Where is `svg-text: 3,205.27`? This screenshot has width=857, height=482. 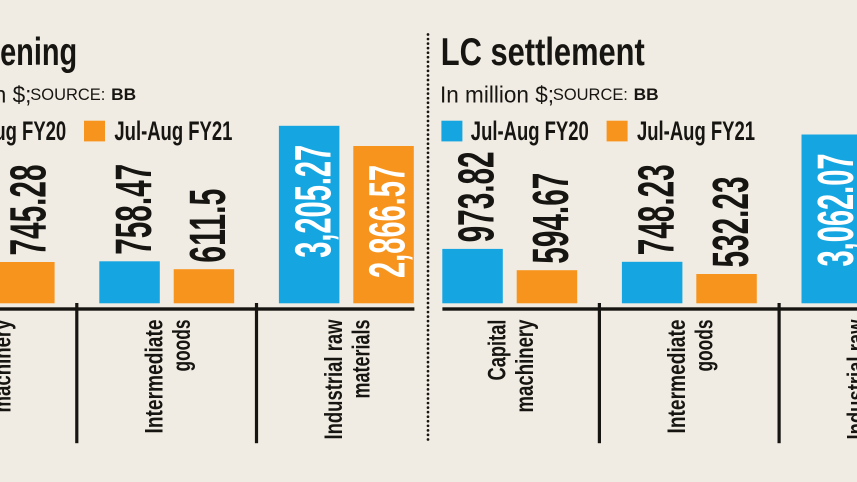
svg-text: 3,205.27 is located at coordinates (312, 201).